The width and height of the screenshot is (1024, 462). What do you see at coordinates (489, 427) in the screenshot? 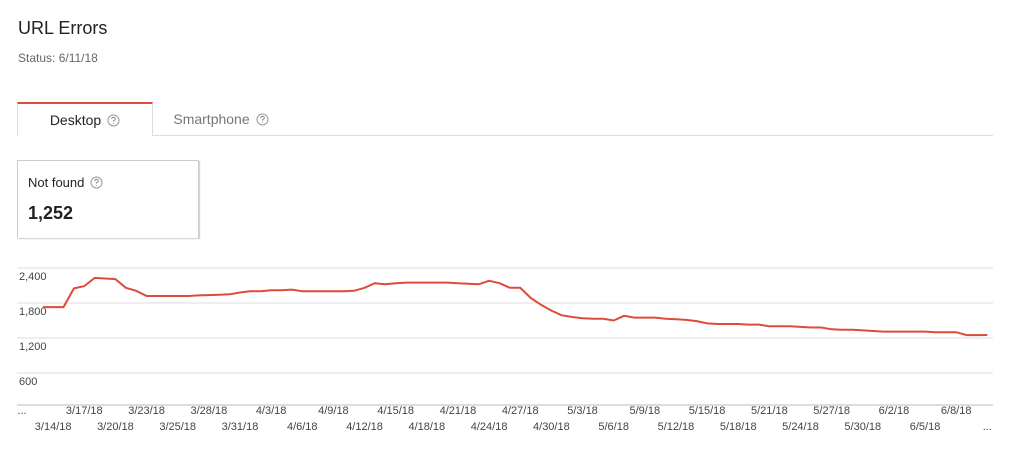
I see `x-tick-label: 4/24/18` at bounding box center [489, 427].